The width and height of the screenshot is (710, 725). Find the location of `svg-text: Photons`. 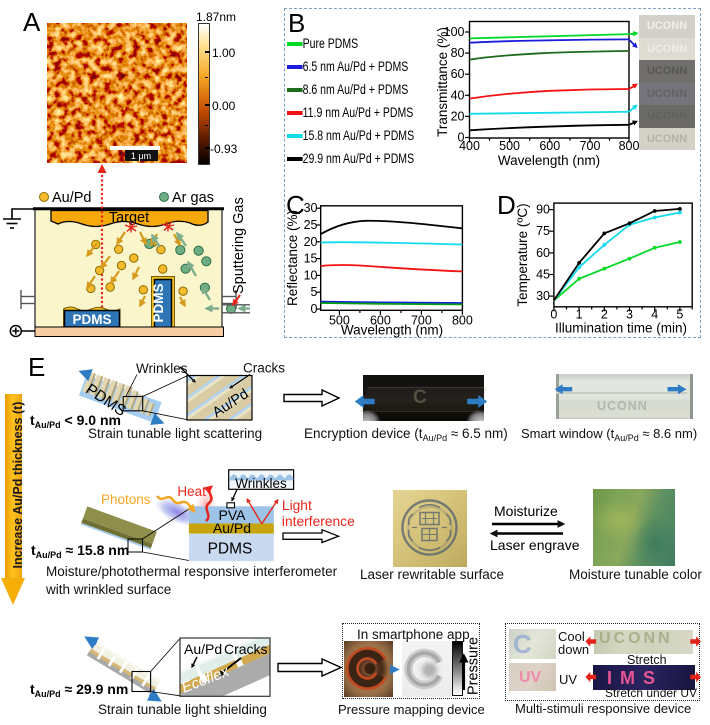

svg-text: Photons is located at coordinates (126, 499).